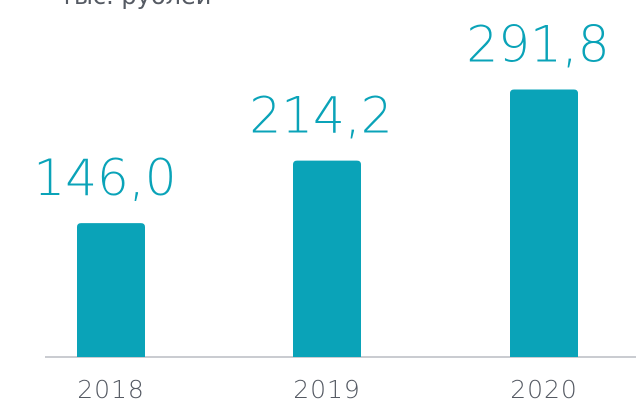  What do you see at coordinates (320, 116) in the screenshot?
I see `value-label: 214,2` at bounding box center [320, 116].